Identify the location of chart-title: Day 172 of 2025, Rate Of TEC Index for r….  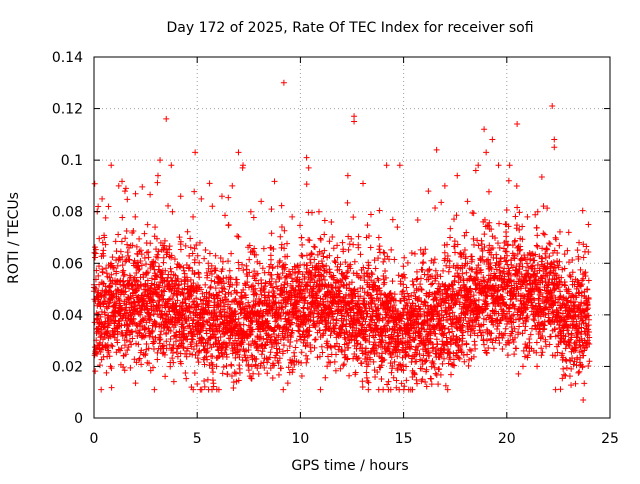
(349, 28).